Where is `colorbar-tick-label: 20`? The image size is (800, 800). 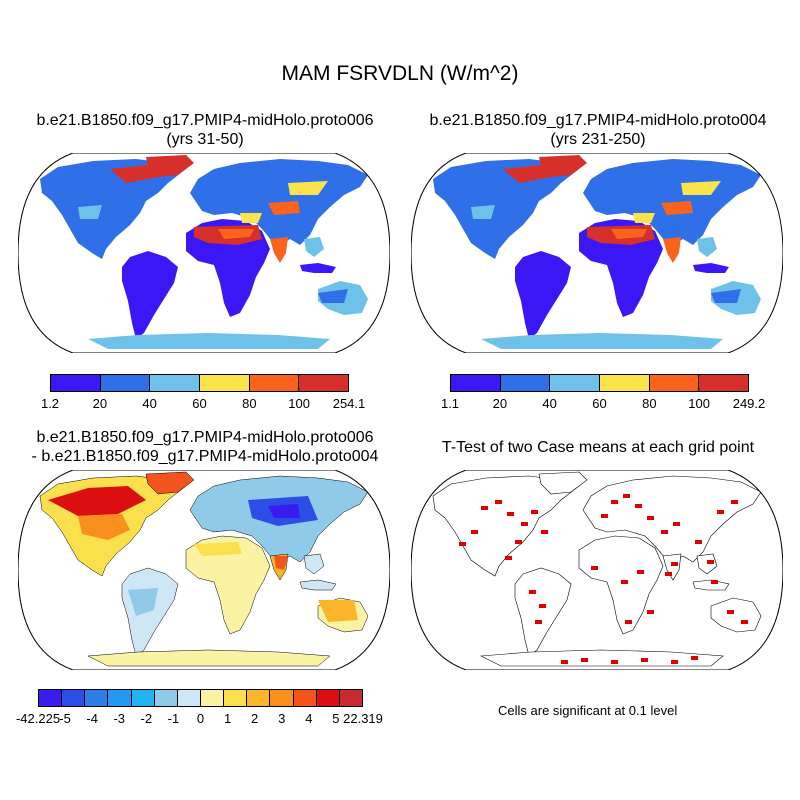 colorbar-tick-label: 20 is located at coordinates (500, 403).